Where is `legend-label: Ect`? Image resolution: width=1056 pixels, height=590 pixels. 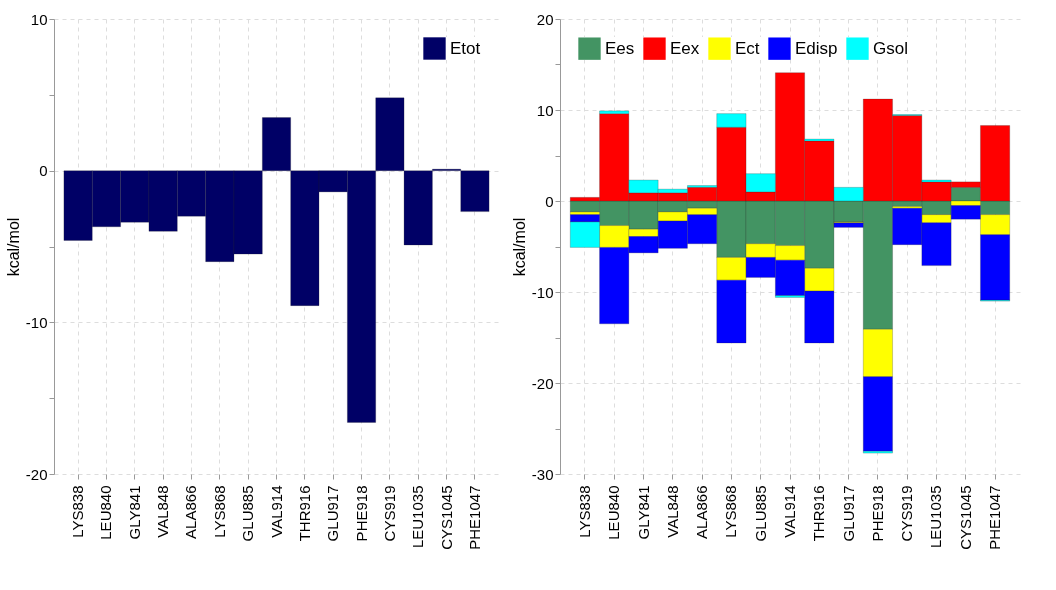
legend-label: Ect is located at coordinates (747, 48).